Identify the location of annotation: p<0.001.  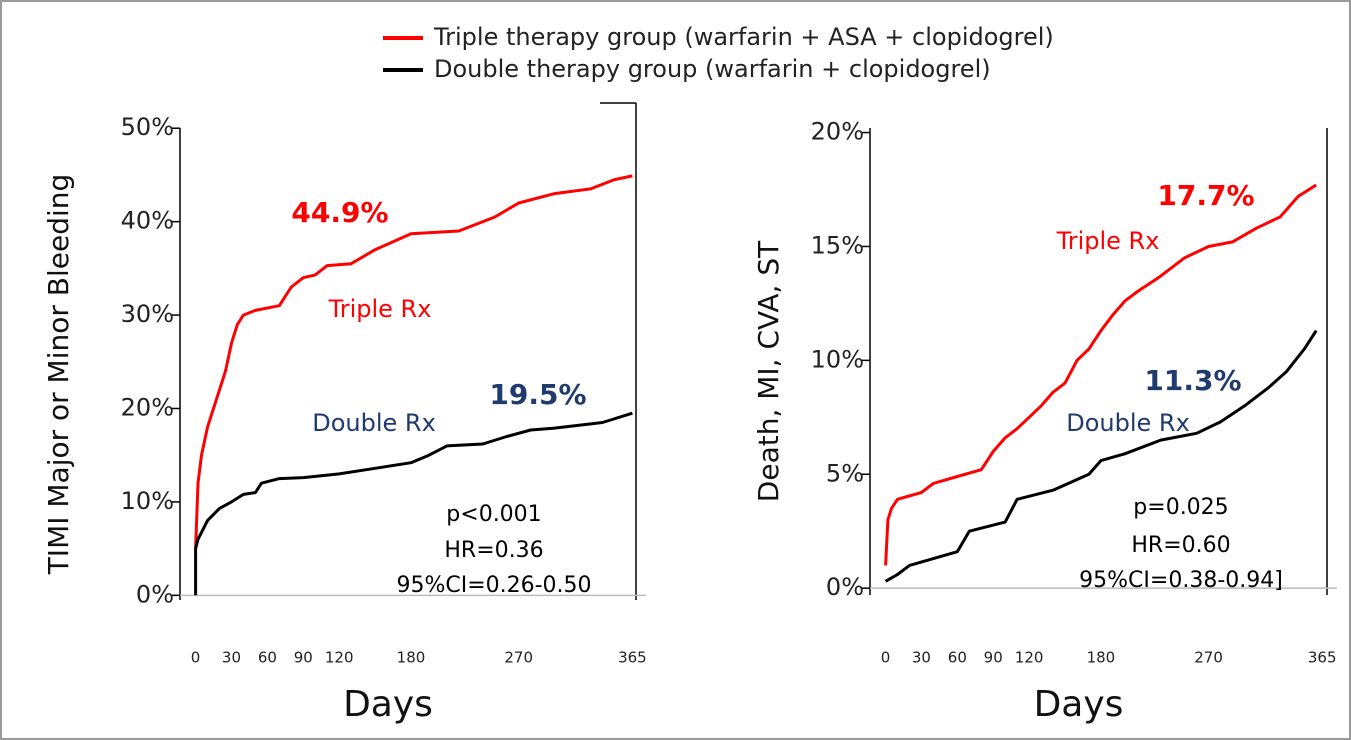
(493, 514).